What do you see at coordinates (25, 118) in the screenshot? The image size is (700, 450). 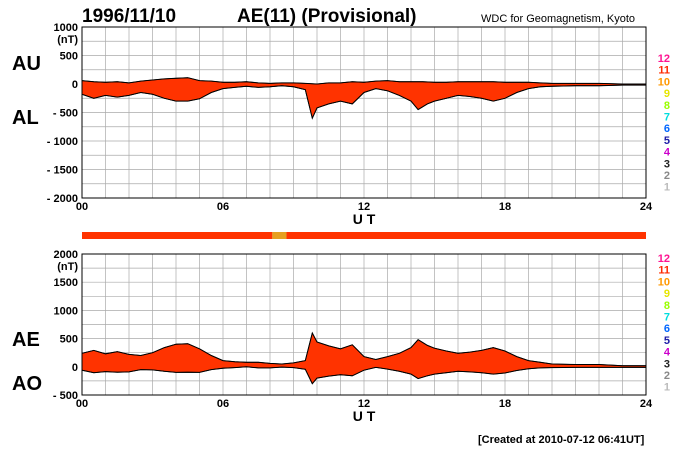 I see `series-label-al: AL` at bounding box center [25, 118].